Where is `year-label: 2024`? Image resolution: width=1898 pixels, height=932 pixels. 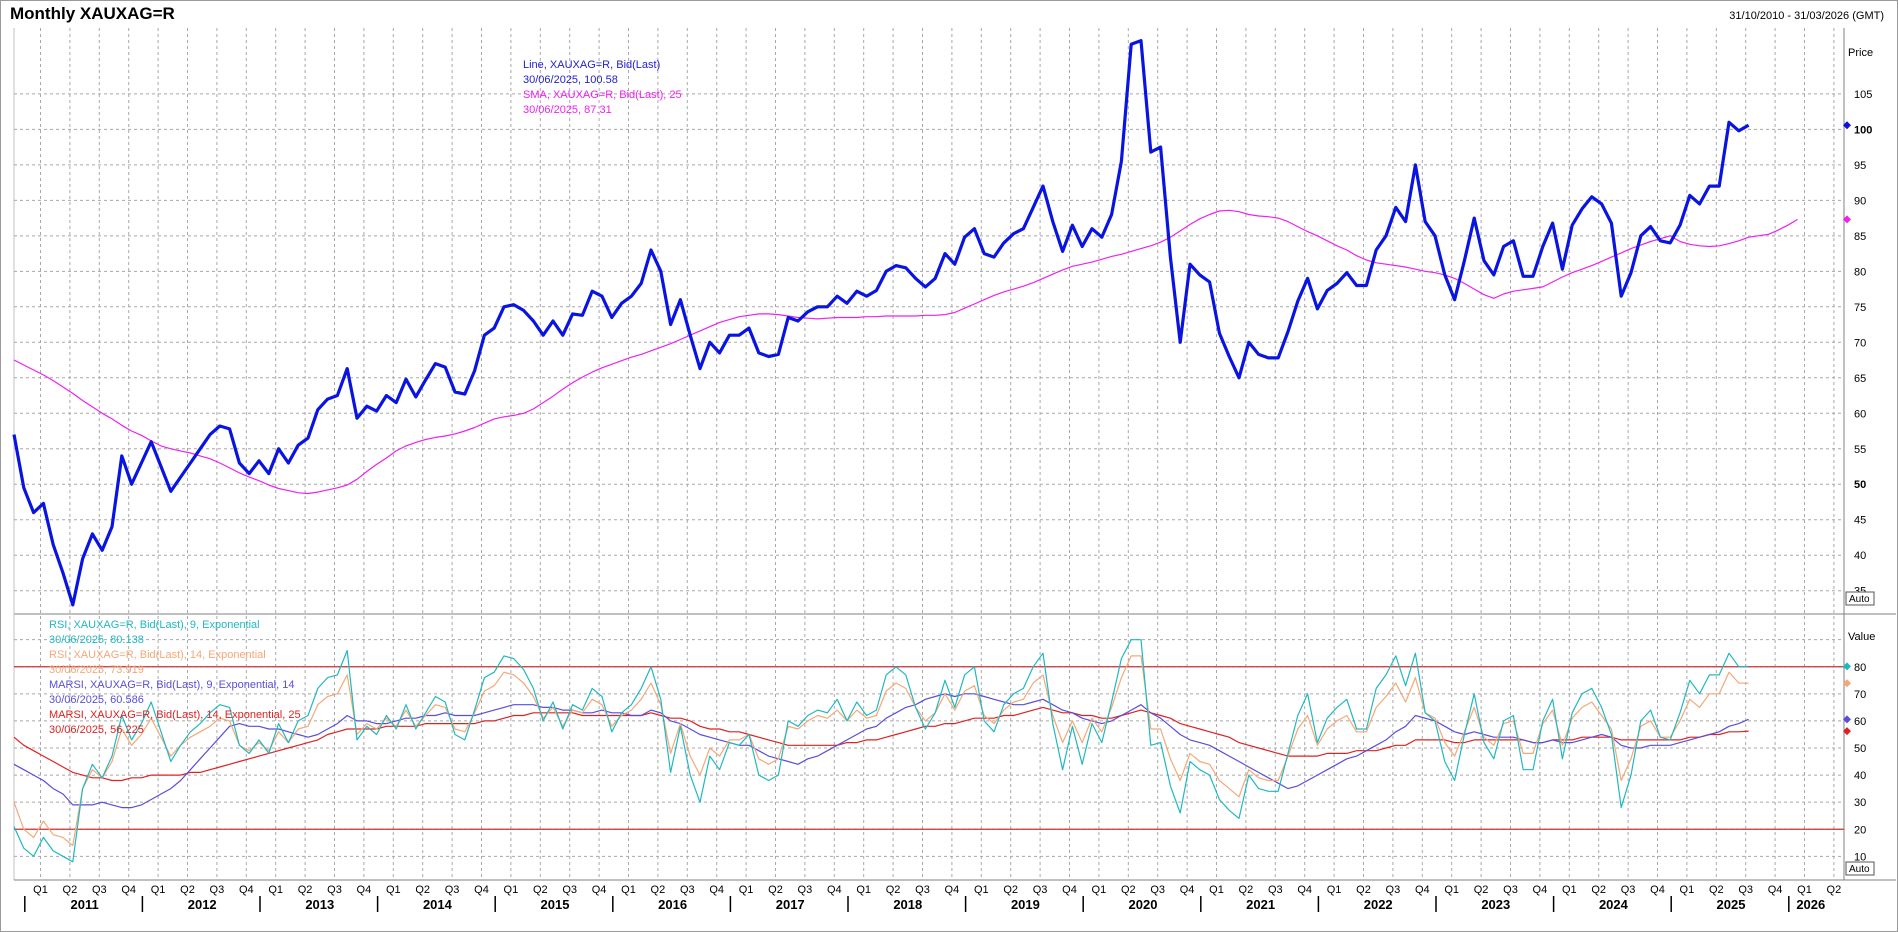 year-label: 2024 is located at coordinates (1614, 904).